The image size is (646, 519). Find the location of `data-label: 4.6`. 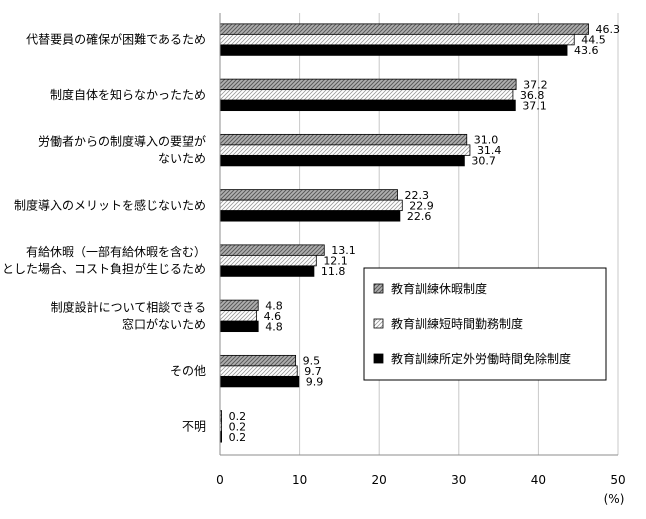

data-label: 4.6 is located at coordinates (273, 316).